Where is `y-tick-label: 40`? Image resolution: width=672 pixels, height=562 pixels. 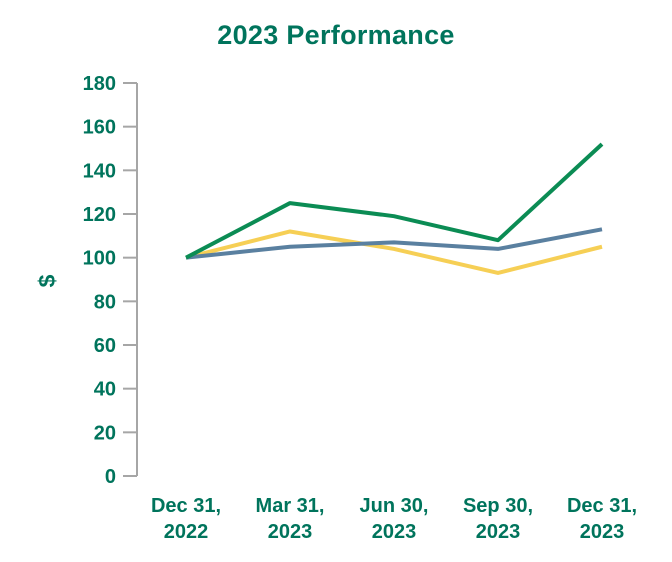 y-tick-label: 40 is located at coordinates (105, 390).